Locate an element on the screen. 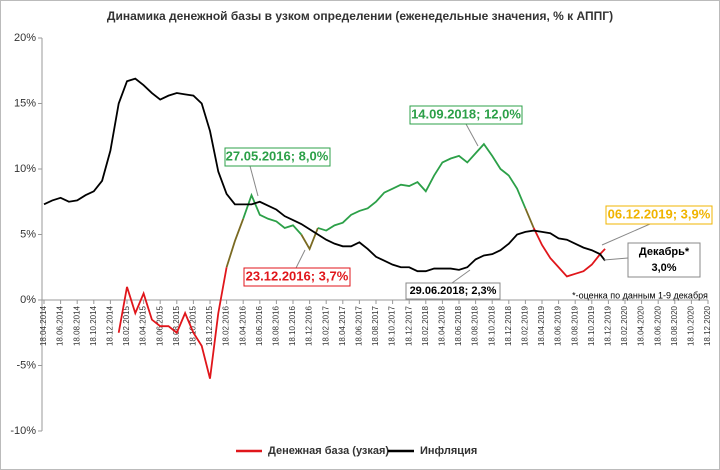 The image size is (720, 470). y-tick-label: 0% is located at coordinates (28, 300).